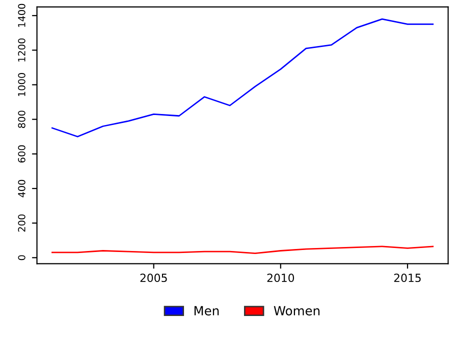  Describe the element at coordinates (297, 311) in the screenshot. I see `legend-label: Women` at that location.